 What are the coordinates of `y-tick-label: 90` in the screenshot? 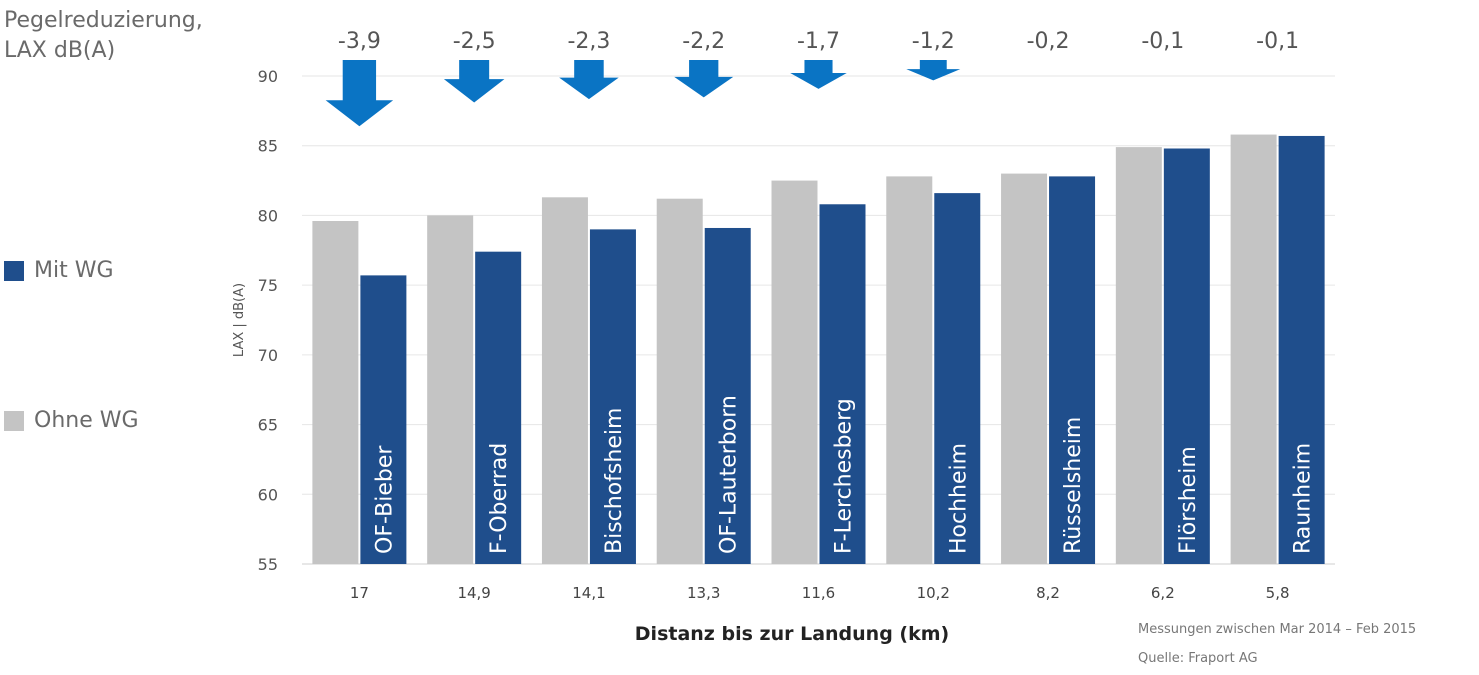 It's located at (268, 76).